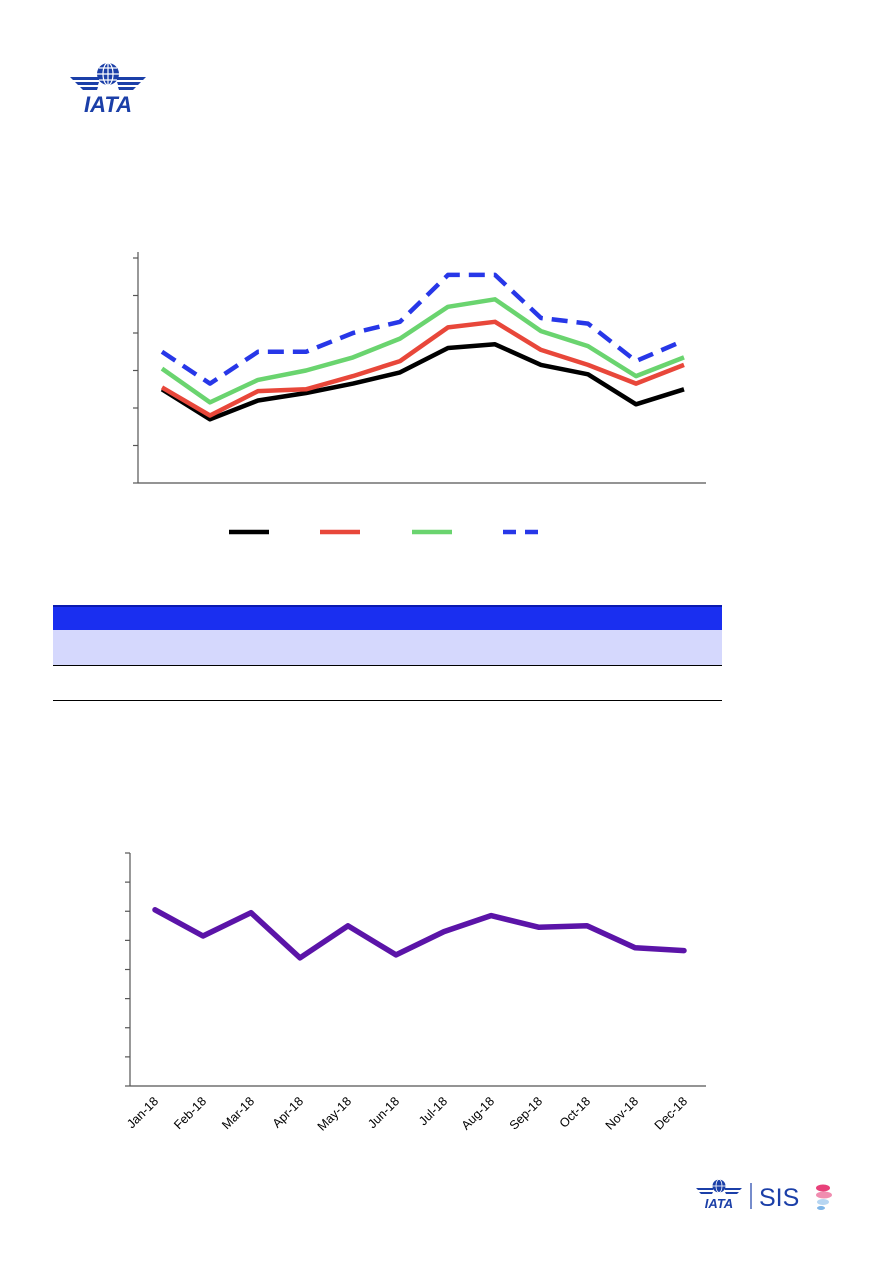 This screenshot has width=892, height=1263. I want to click on chart2-x-tick-label: Nov-18, so click(622, 1113).